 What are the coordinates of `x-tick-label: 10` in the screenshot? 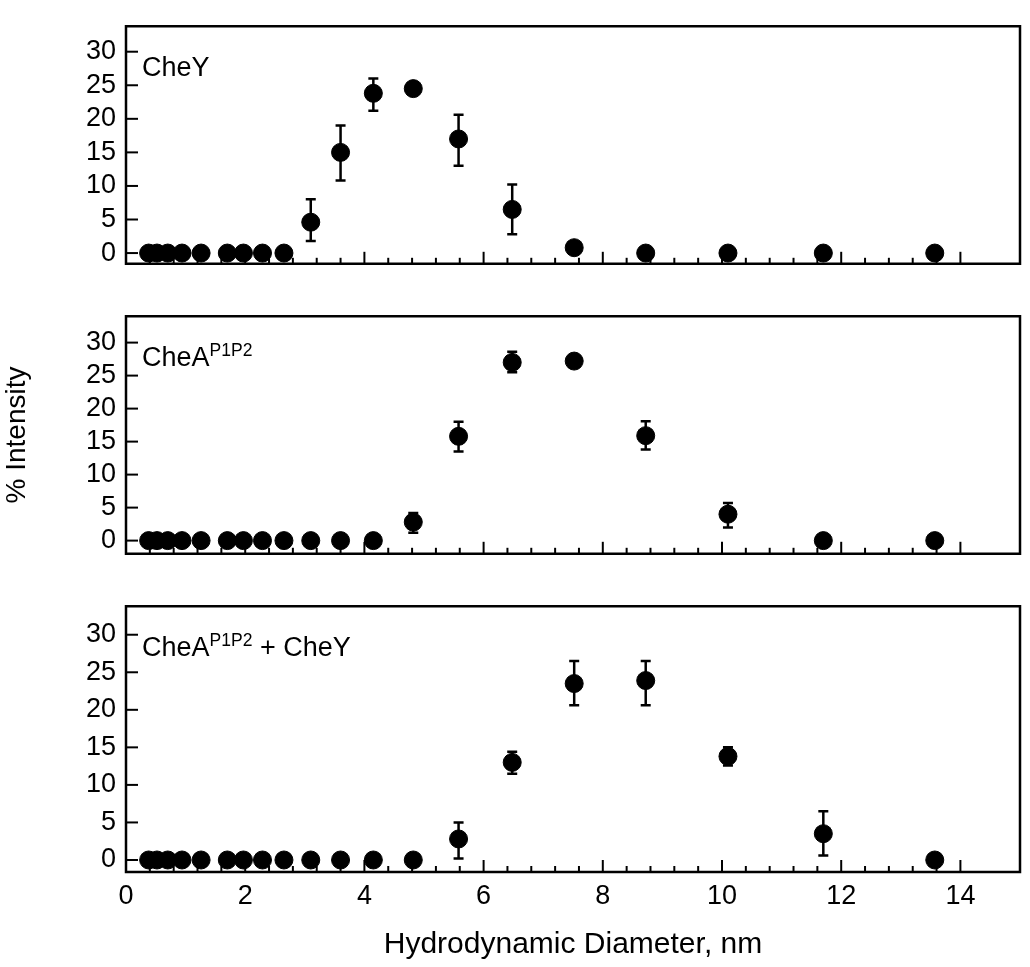 It's located at (722, 894).